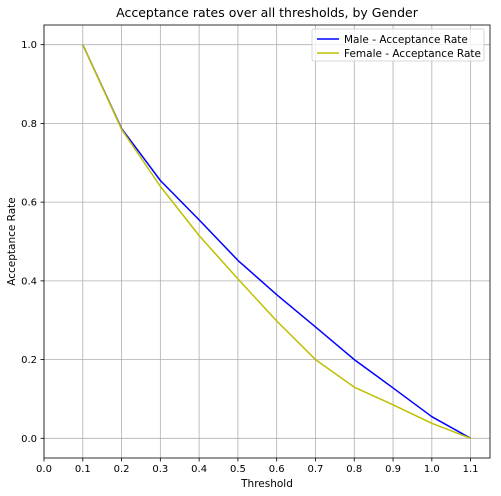  I want to click on y-tick-label: 0.2, so click(29, 360).